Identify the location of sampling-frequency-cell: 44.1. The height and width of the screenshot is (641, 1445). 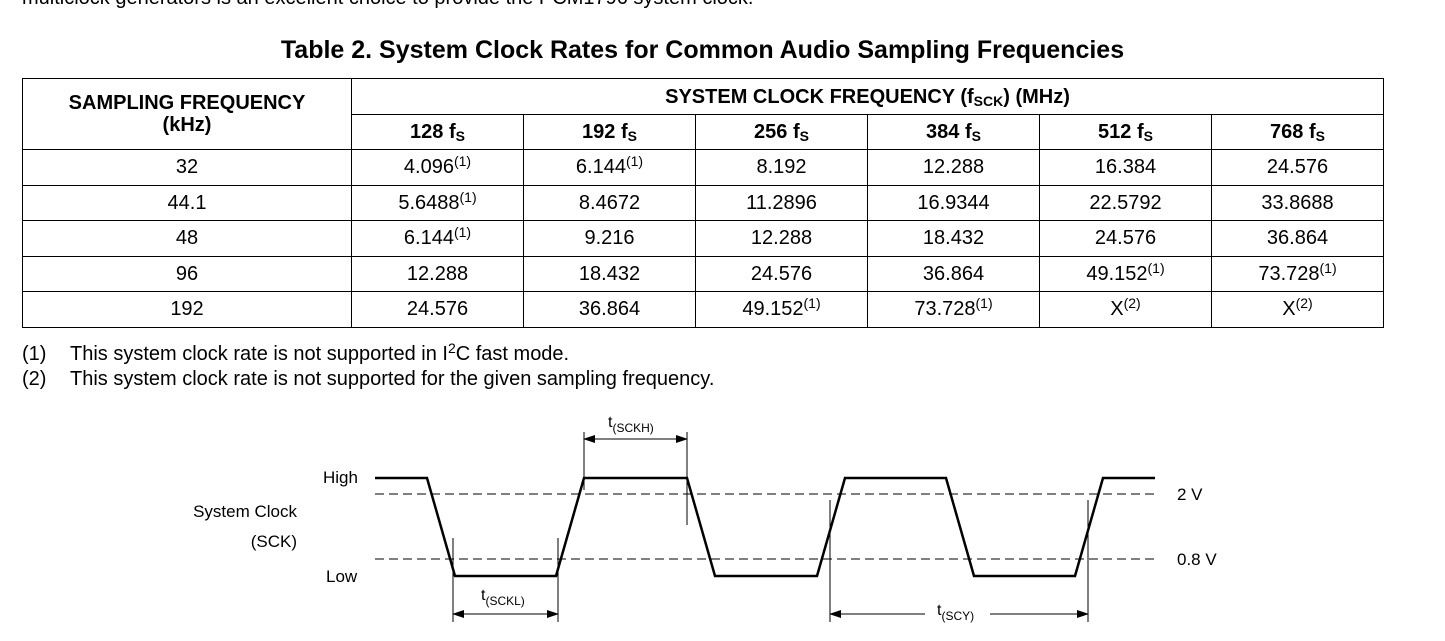
(187, 202).